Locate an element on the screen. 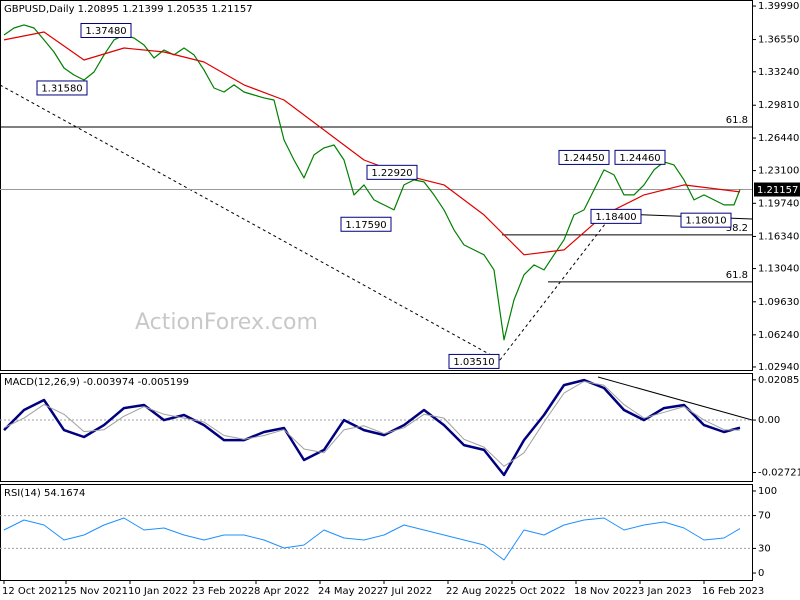 This screenshot has height=600, width=800. annotation-label: 1.22920 is located at coordinates (391, 173).